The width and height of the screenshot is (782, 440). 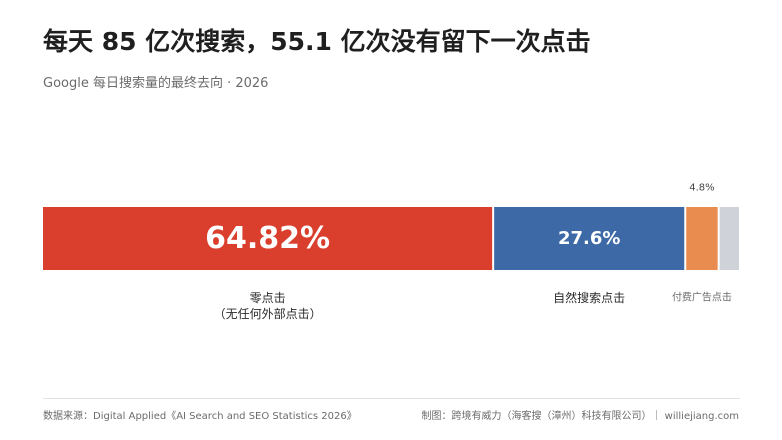 I want to click on data-label-1: 64.82%, so click(x=267, y=238).